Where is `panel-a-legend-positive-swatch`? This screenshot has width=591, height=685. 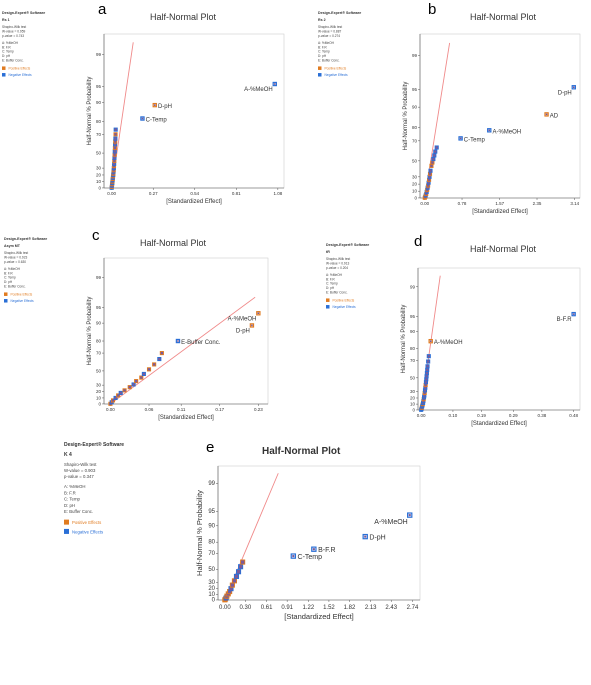
panel-a-legend-positive-swatch is located at coordinates (4, 68).